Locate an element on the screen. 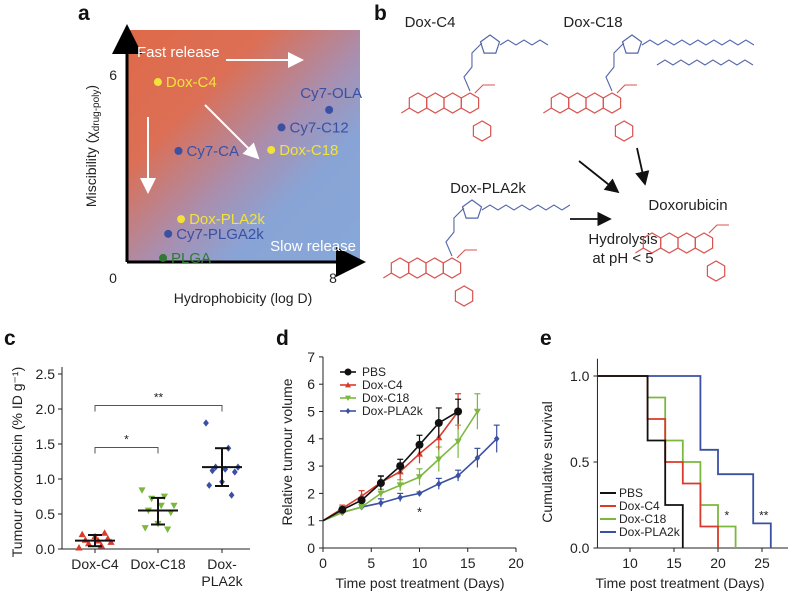  x-tick-label: PLA2k is located at coordinates (222, 581).